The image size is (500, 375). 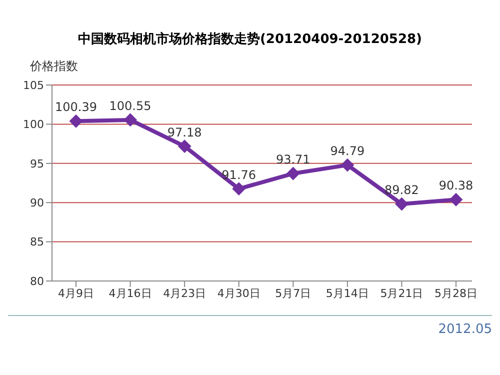 I want to click on x-tick-label: 5月21日, so click(x=402, y=293).